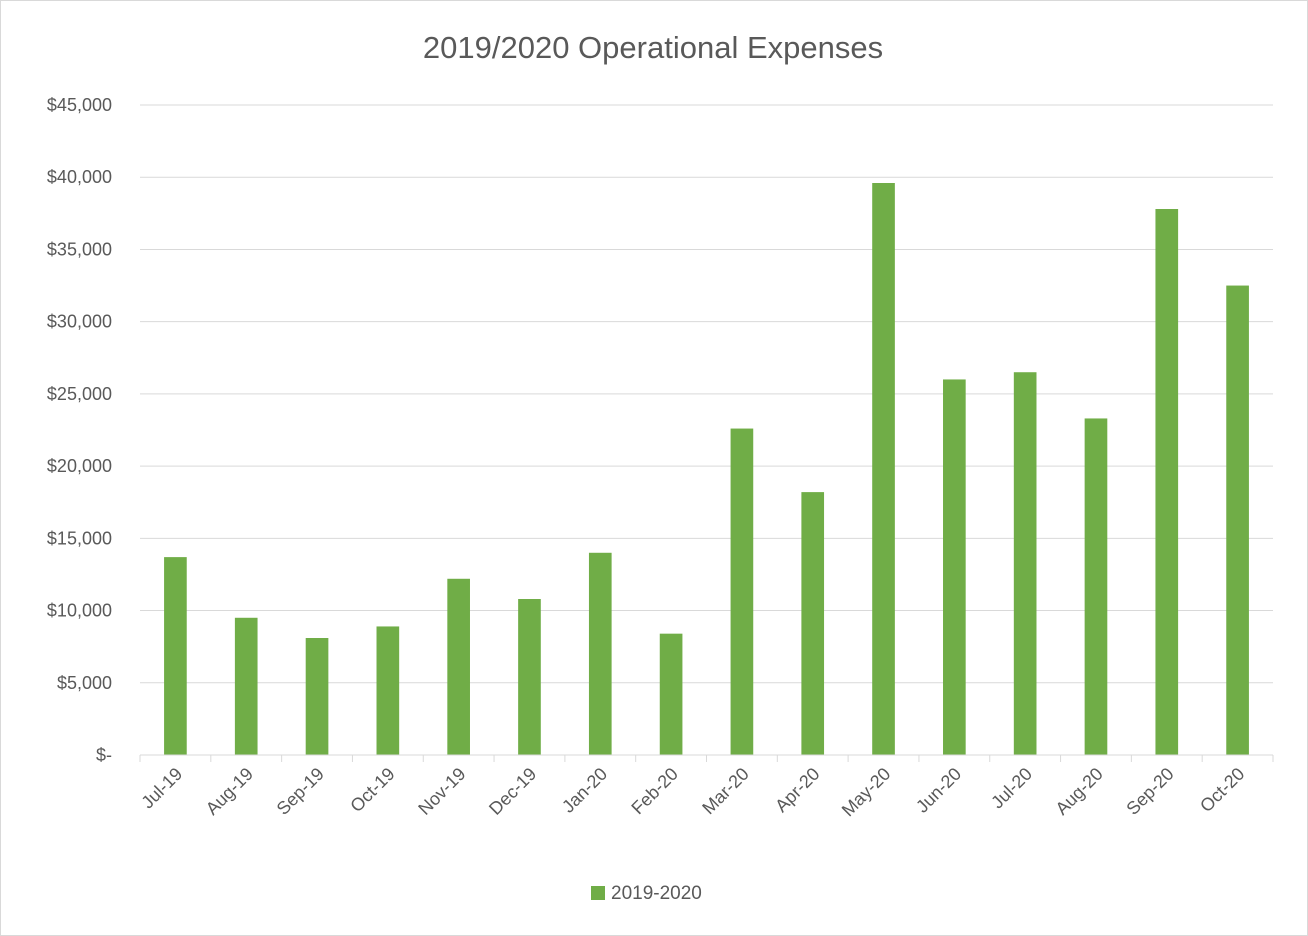  What do you see at coordinates (441, 791) in the screenshot?
I see `x-tick-label: Nov-19` at bounding box center [441, 791].